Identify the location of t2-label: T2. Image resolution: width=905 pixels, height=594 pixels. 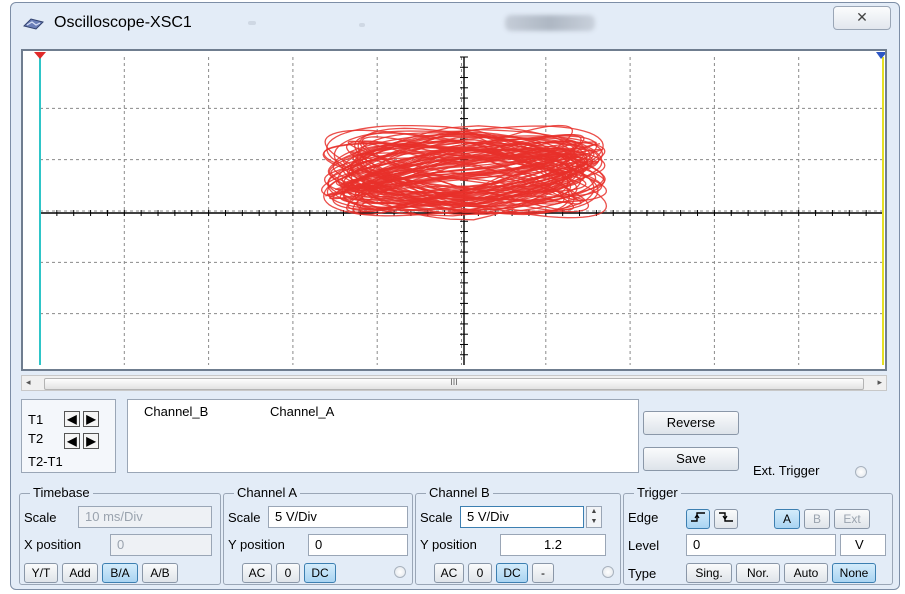
(36, 438).